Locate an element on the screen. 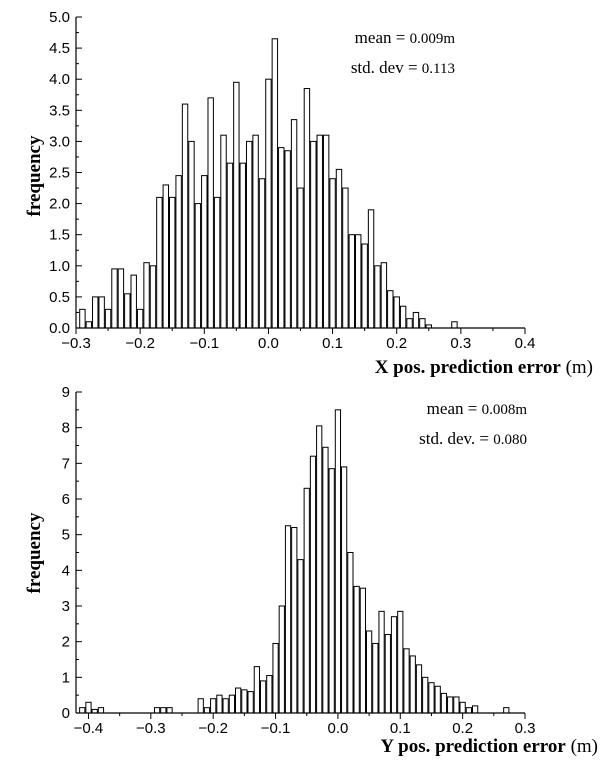  y-error-x-tick-label: 0.0 is located at coordinates (337, 728).